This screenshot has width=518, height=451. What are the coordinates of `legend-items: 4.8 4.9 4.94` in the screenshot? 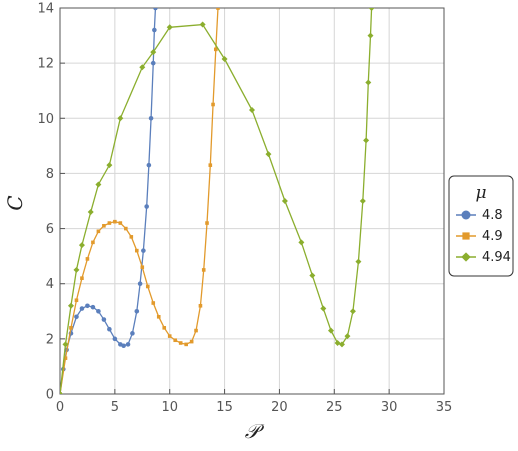 It's located at (483, 236).